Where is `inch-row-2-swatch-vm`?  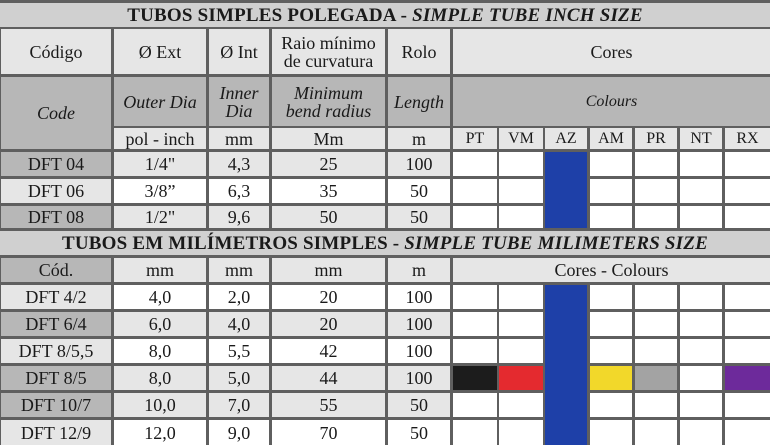
inch-row-2-swatch-vm is located at coordinates (521, 191).